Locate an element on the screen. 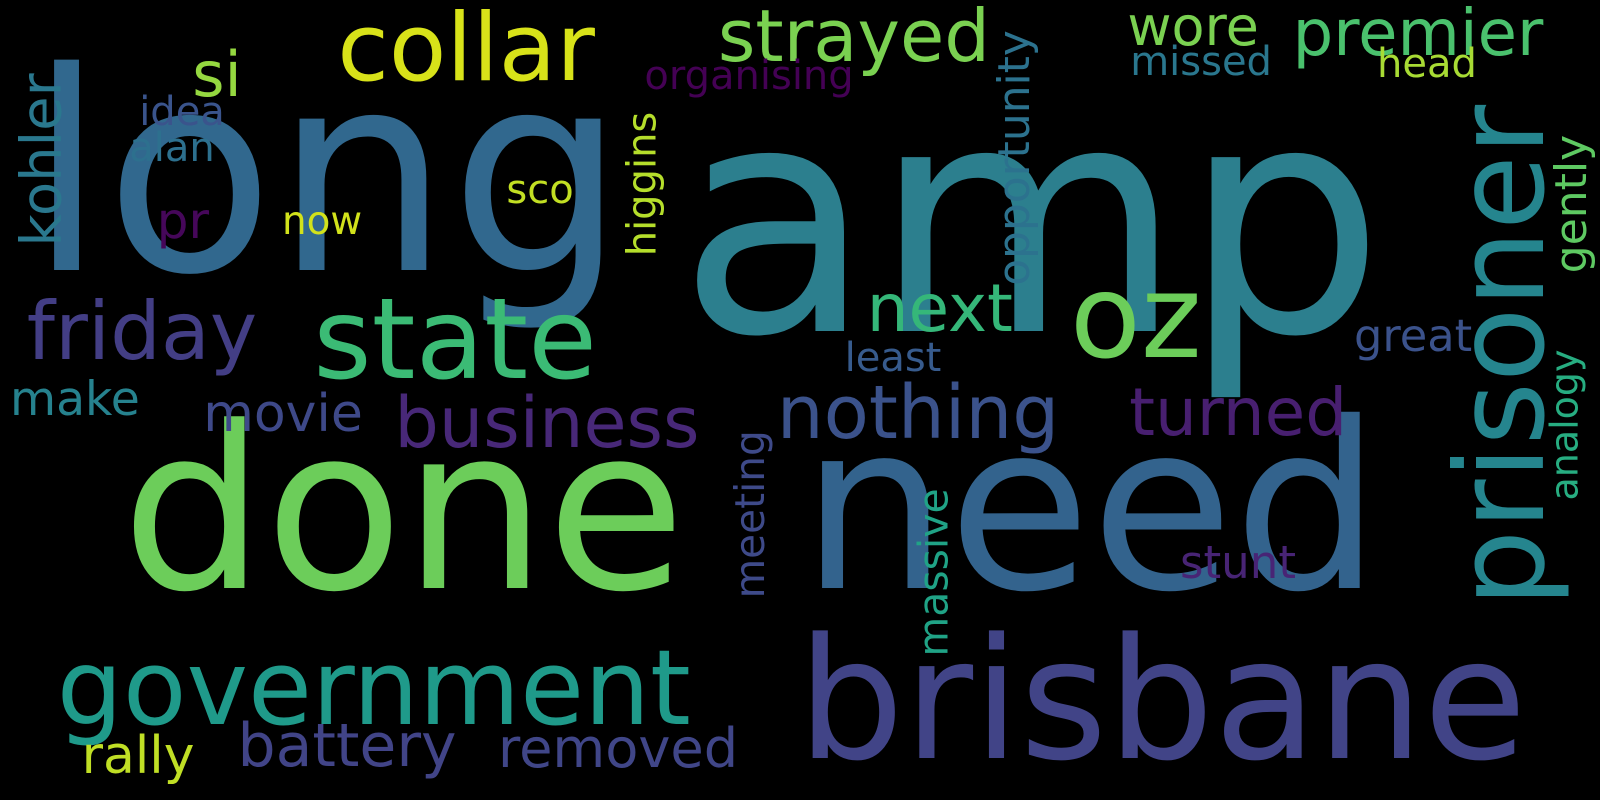  word-make: make is located at coordinates (75, 400).